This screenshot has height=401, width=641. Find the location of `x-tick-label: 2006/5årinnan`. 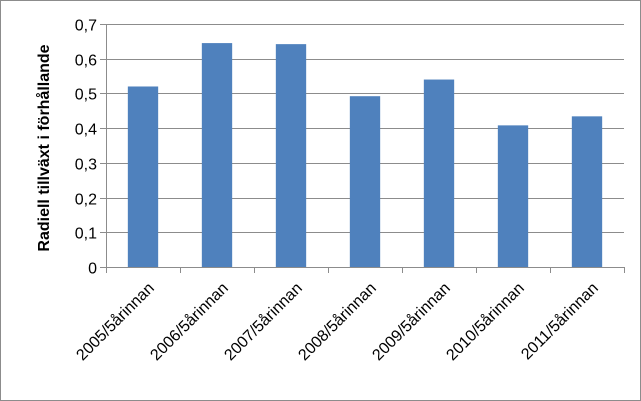

x-tick-label: 2006/5årinnan is located at coordinates (189, 321).